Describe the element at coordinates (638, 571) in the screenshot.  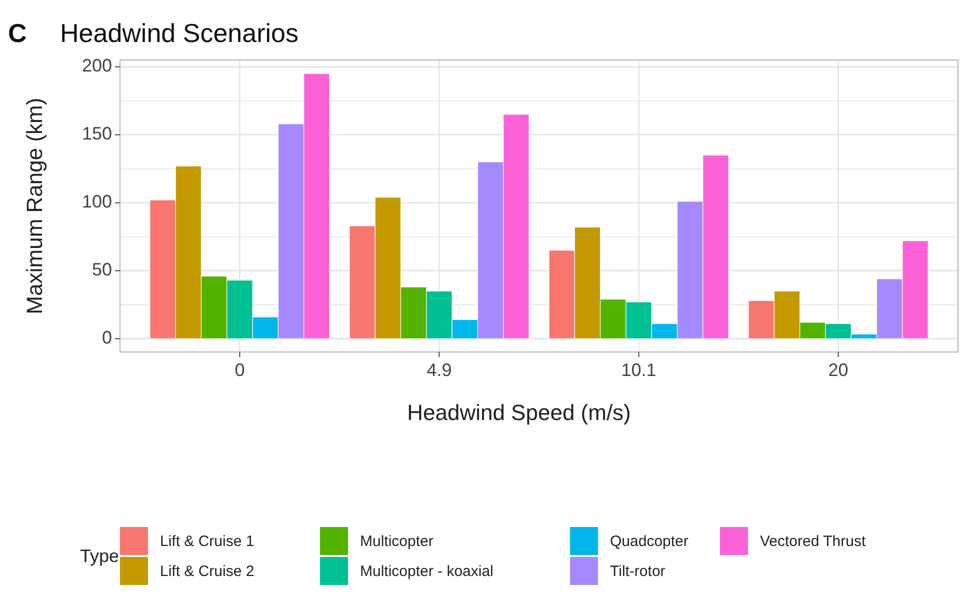
I see `legend-label: Tilt-rotor` at that location.